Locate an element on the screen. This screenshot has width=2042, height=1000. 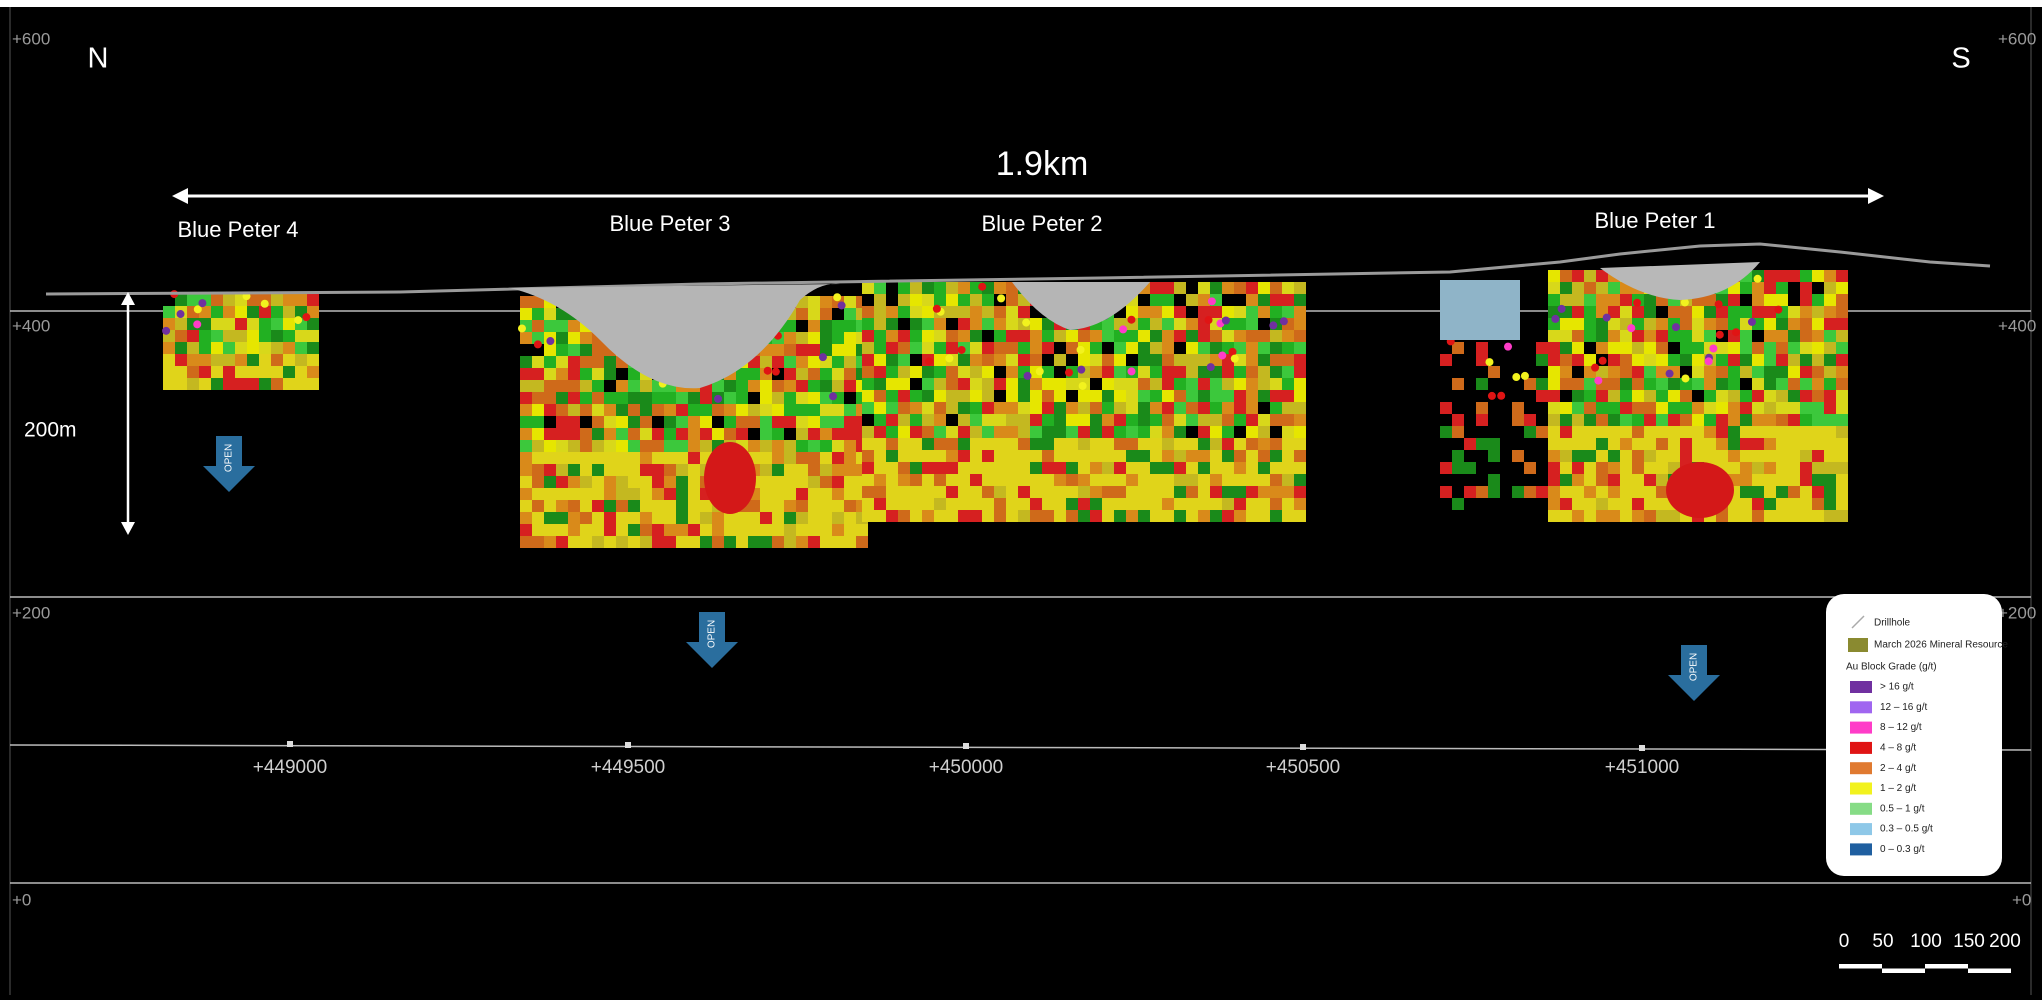
easting-tick is located at coordinates (966, 746).